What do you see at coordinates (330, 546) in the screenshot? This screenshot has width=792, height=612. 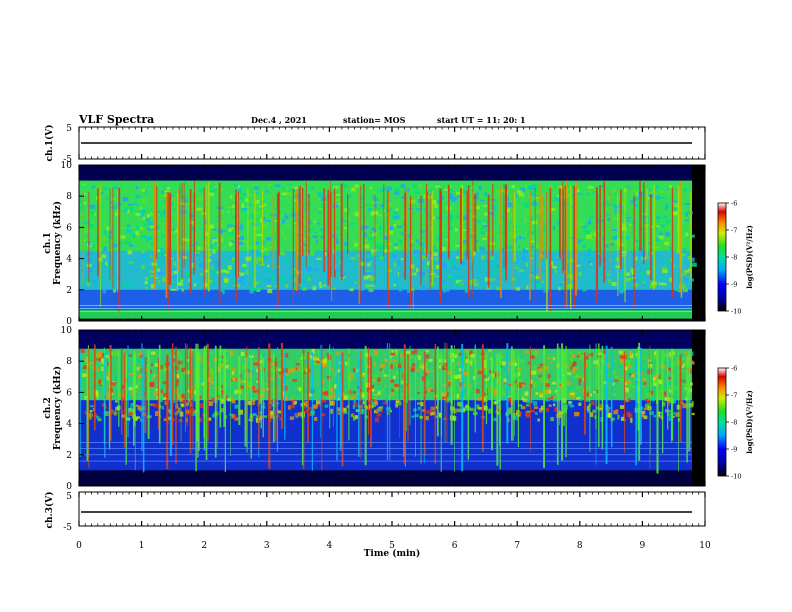 I see `x-tick-label: 4` at bounding box center [330, 546].